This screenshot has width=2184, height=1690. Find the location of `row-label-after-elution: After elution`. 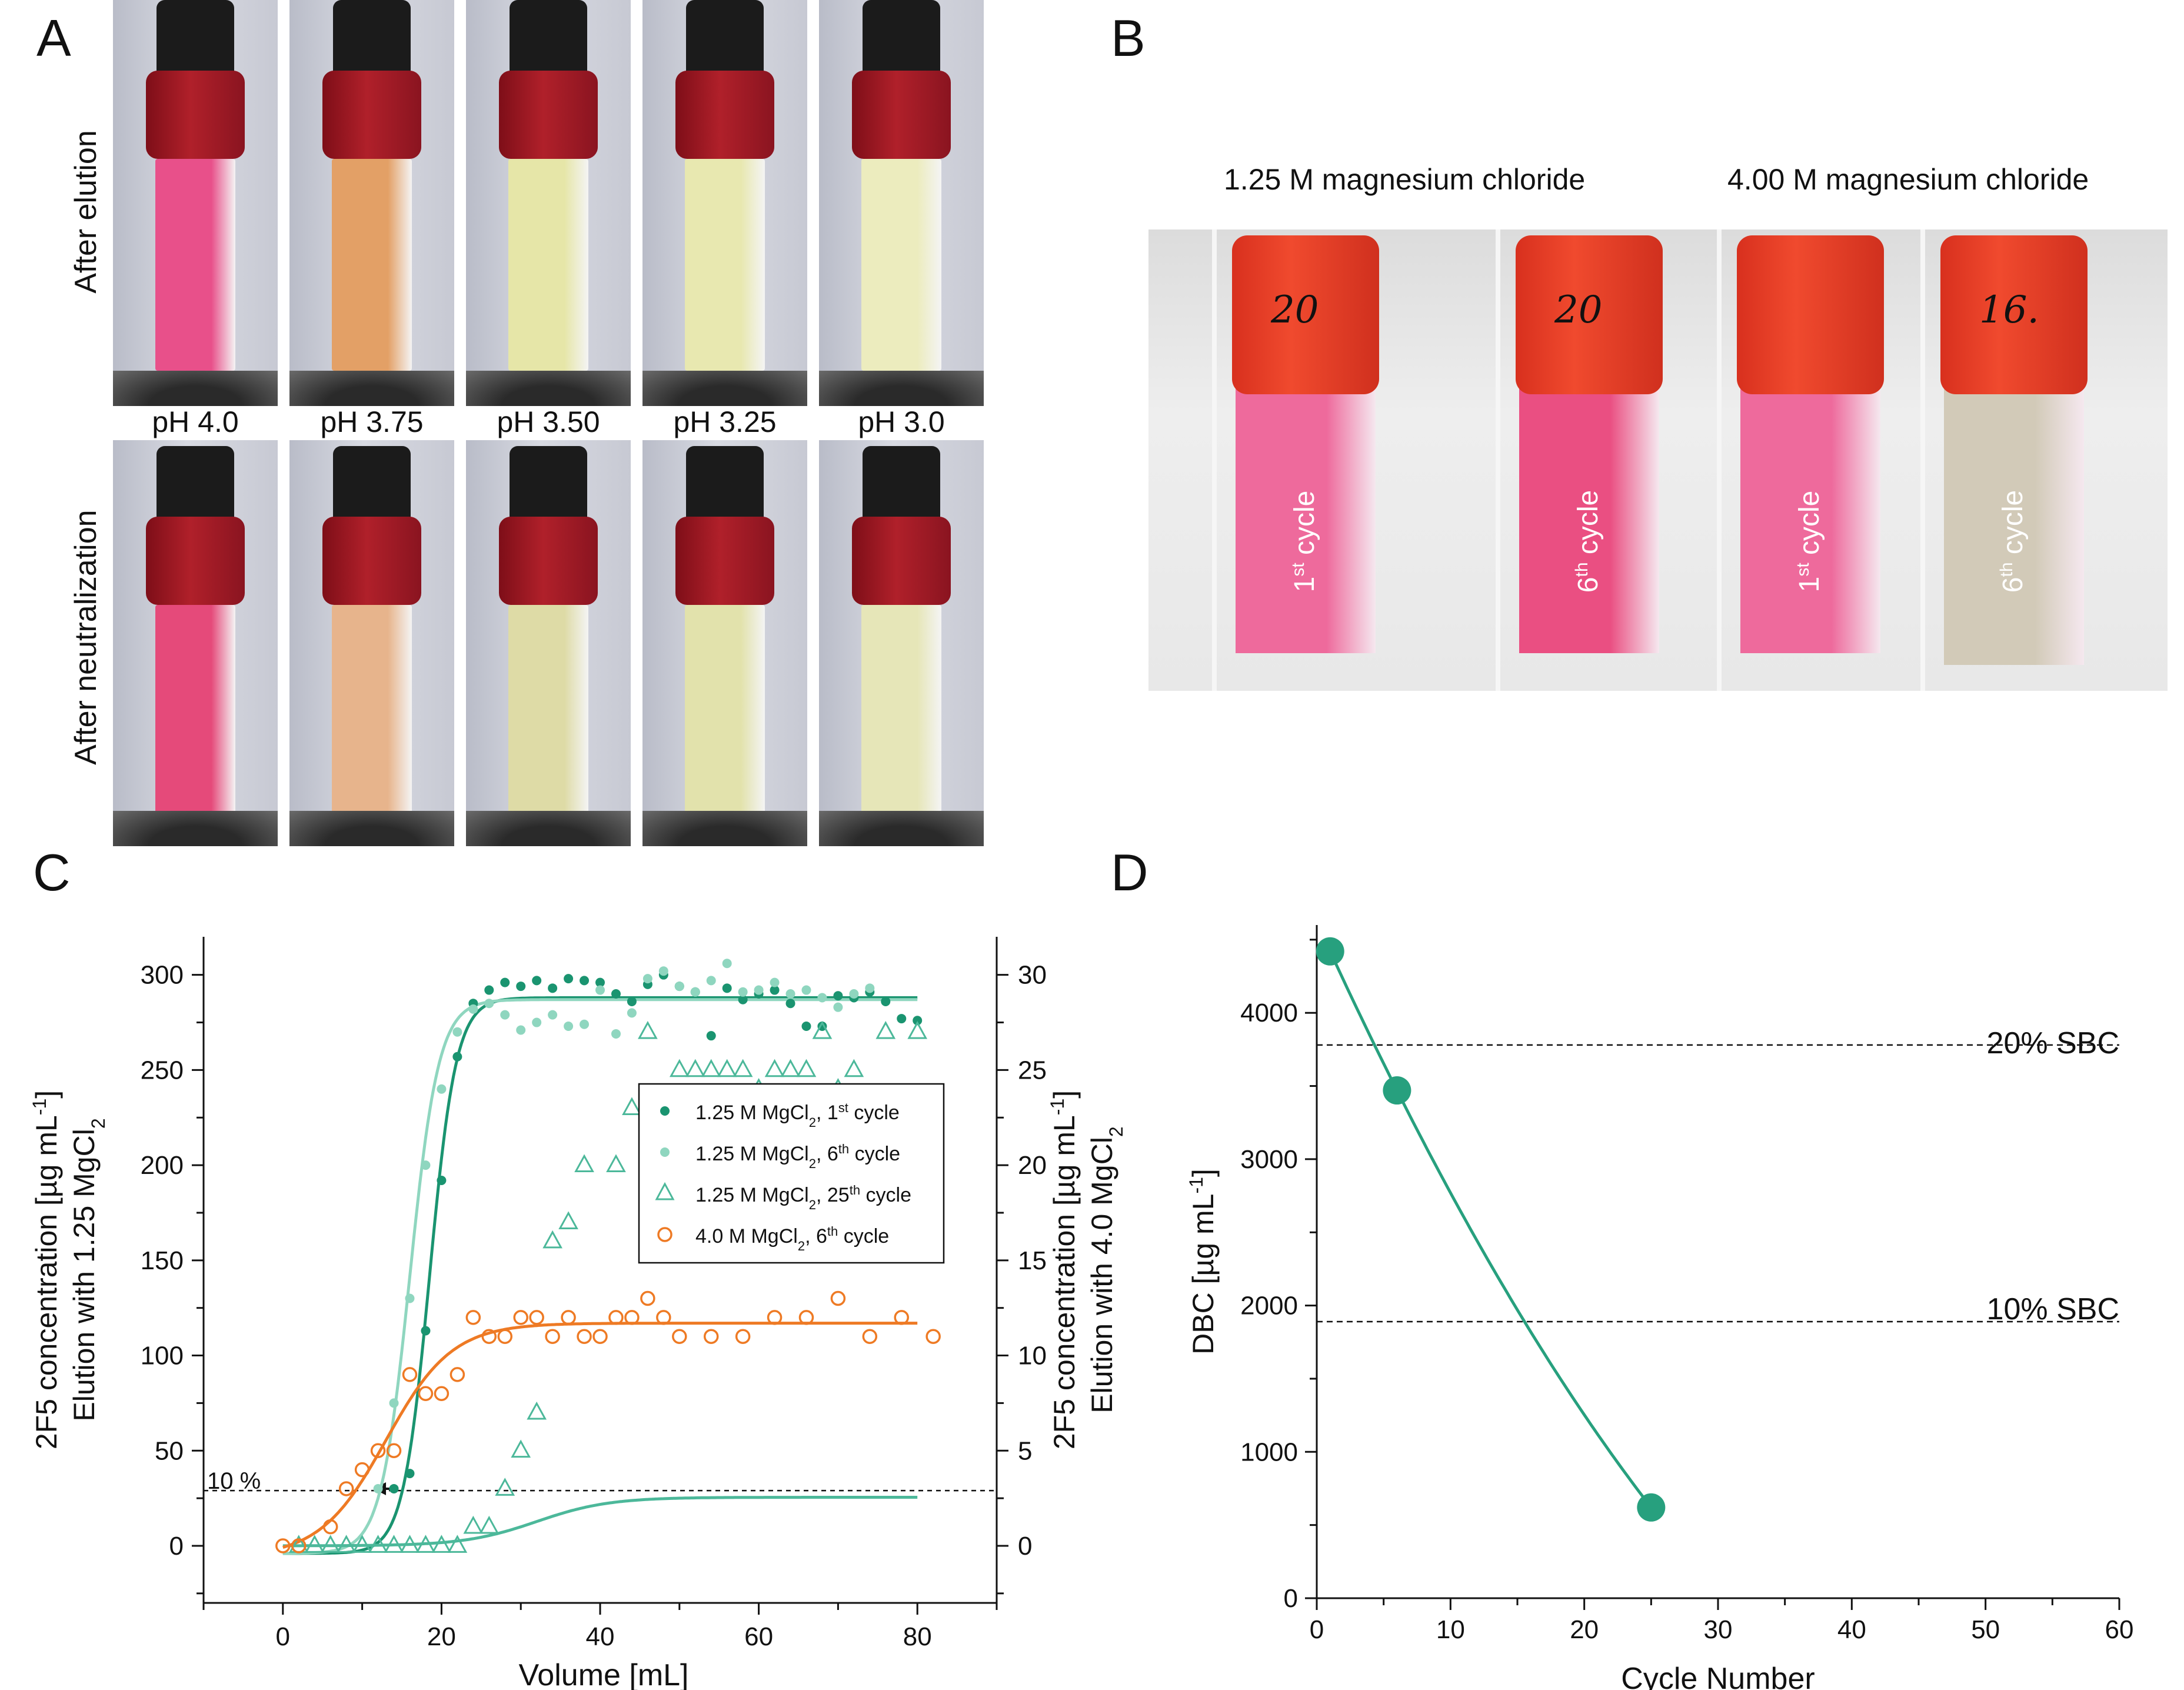

row-label-after-elution: After elution is located at coordinates (86, 212).